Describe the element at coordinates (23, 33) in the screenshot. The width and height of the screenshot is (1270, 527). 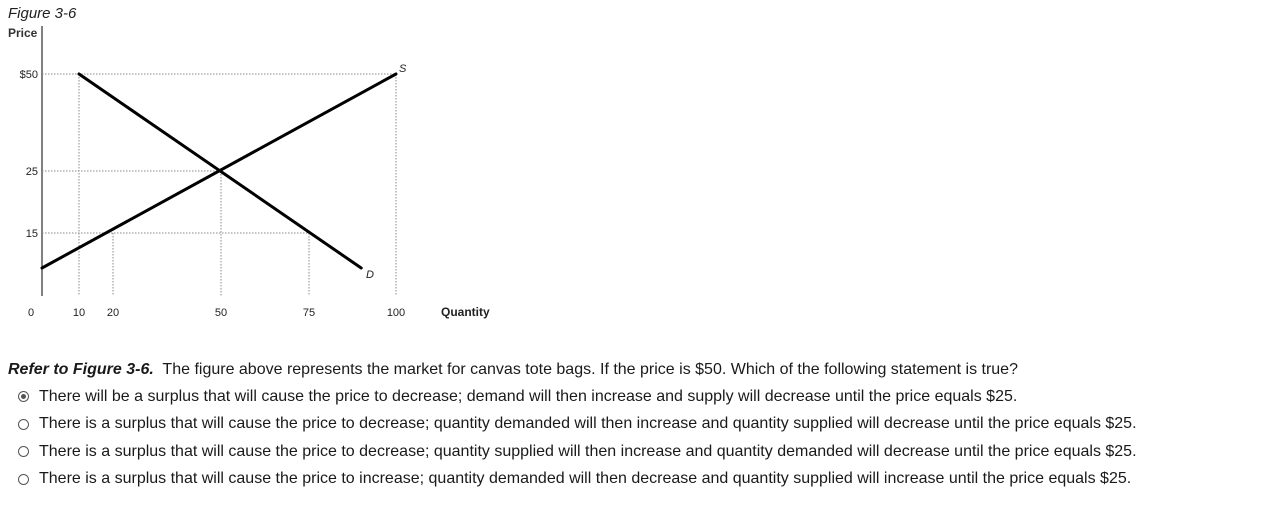
I see `y-axis-label: Price` at that location.